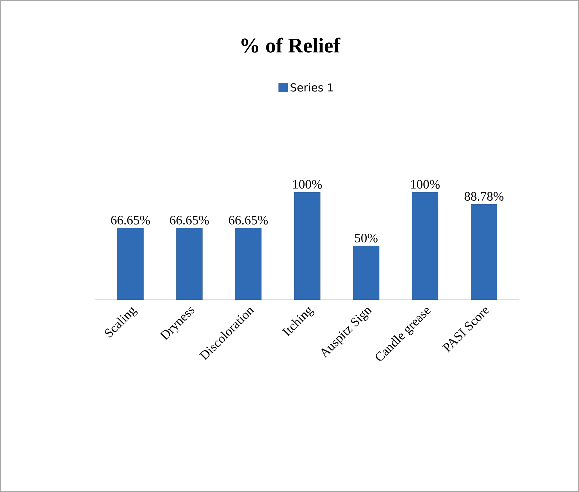 This screenshot has width=579, height=492. I want to click on chart-title: % of Relief, so click(291, 45).